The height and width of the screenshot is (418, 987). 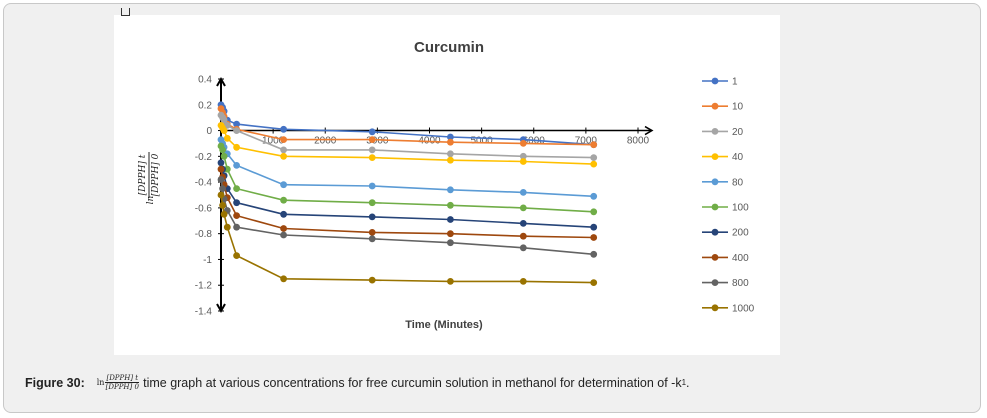 What do you see at coordinates (725, 208) in the screenshot?
I see `legend-item-100: 100` at bounding box center [725, 208].